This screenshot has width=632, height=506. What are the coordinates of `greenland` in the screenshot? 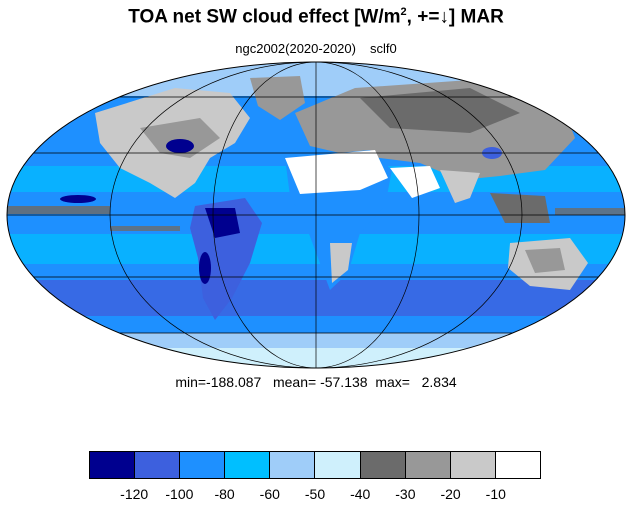 It's located at (277, 98).